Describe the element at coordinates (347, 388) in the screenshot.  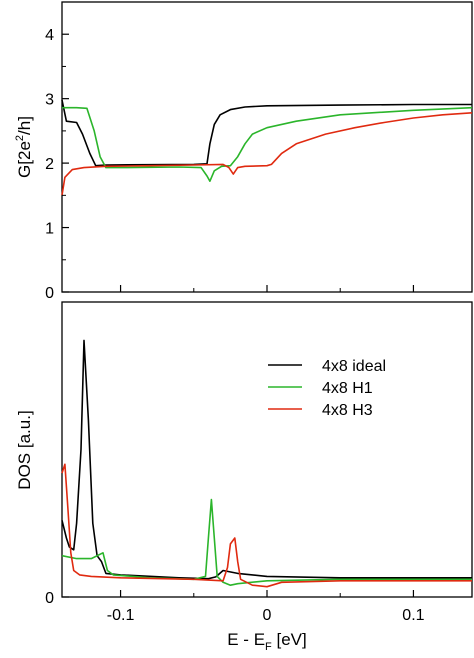
I see `legend-label-h1: 4x8 H1` at that location.